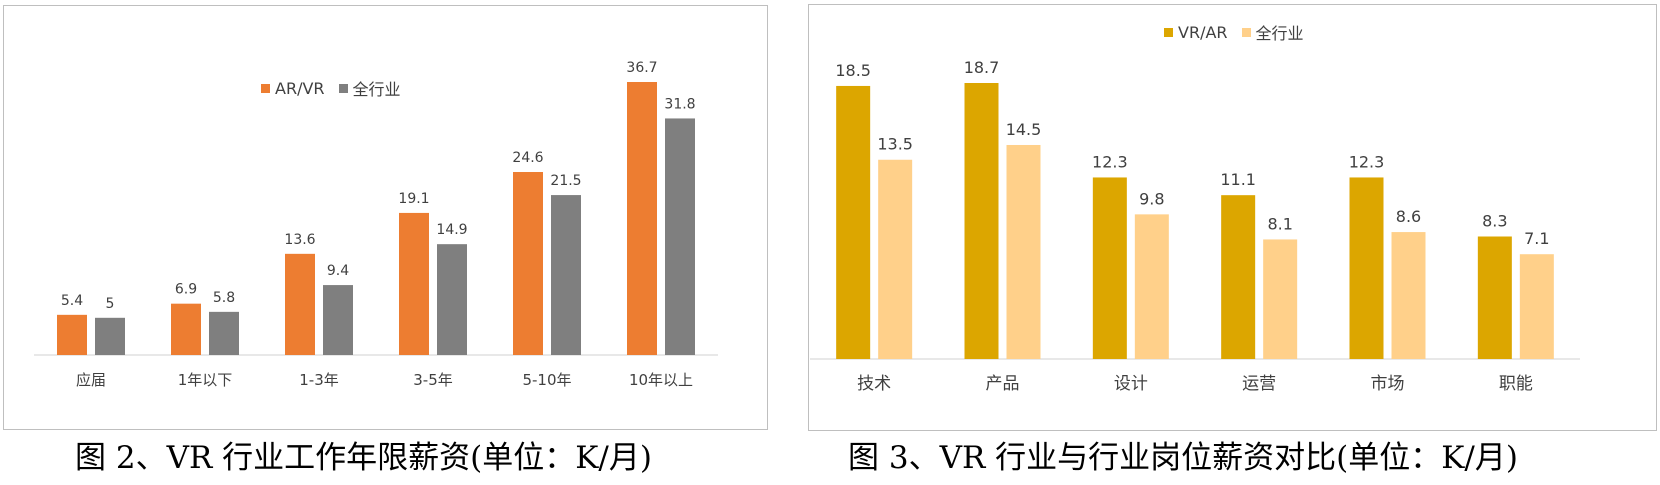  What do you see at coordinates (853, 70) in the screenshot?
I see `data-label: 18.5` at bounding box center [853, 70].